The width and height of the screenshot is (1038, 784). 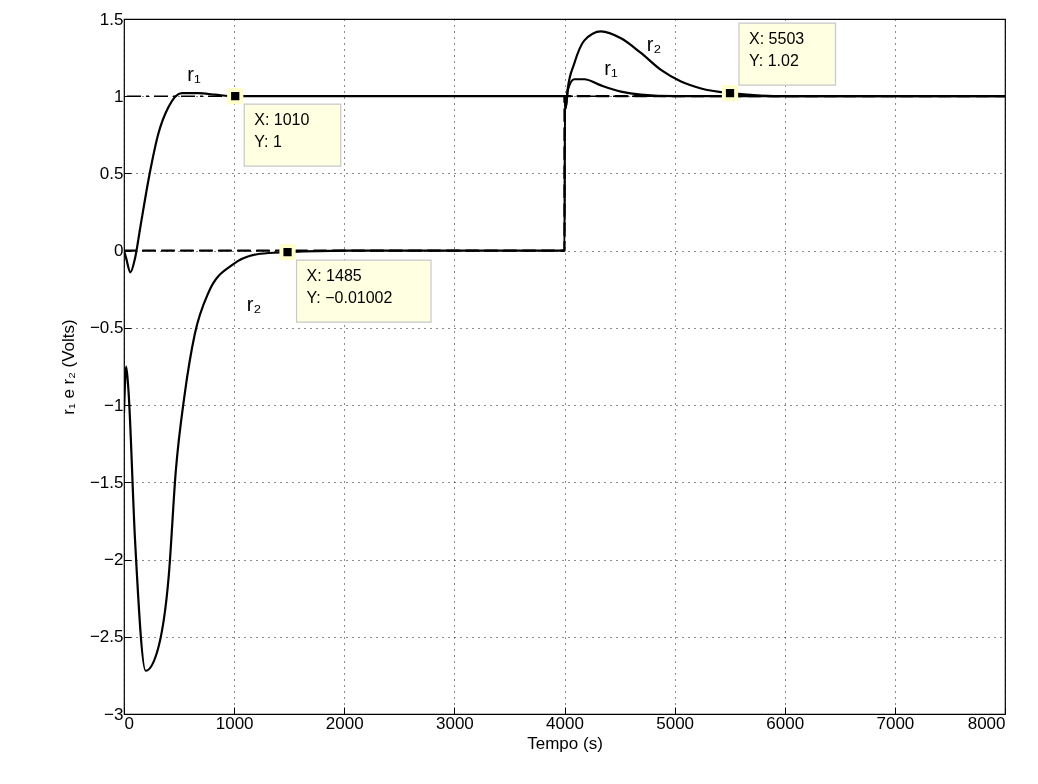 I want to click on x-tick-label: 8000, so click(x=986, y=723).